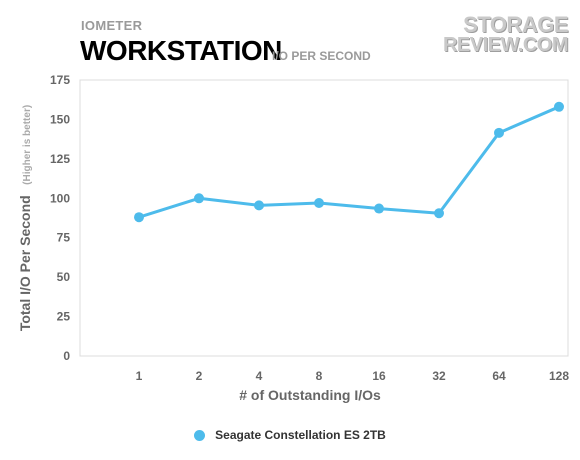 Image resolution: width=580 pixels, height=460 pixels. What do you see at coordinates (27, 145) in the screenshot?
I see `y-axis-title-note: (Higher is better)` at bounding box center [27, 145].